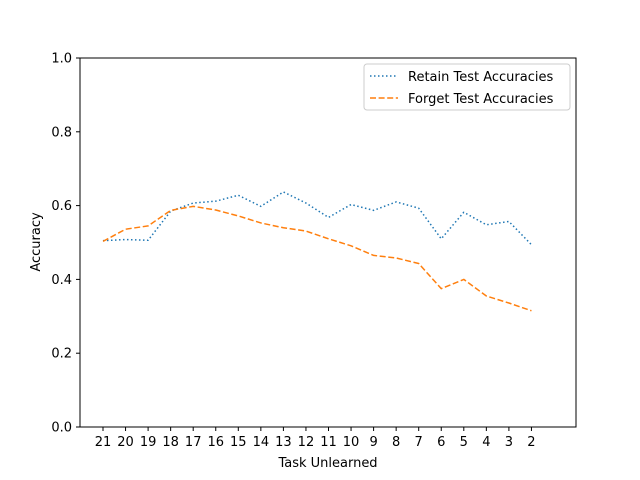 The height and width of the screenshot is (480, 640). What do you see at coordinates (215, 442) in the screenshot?
I see `x-tick-label: 16` at bounding box center [215, 442].